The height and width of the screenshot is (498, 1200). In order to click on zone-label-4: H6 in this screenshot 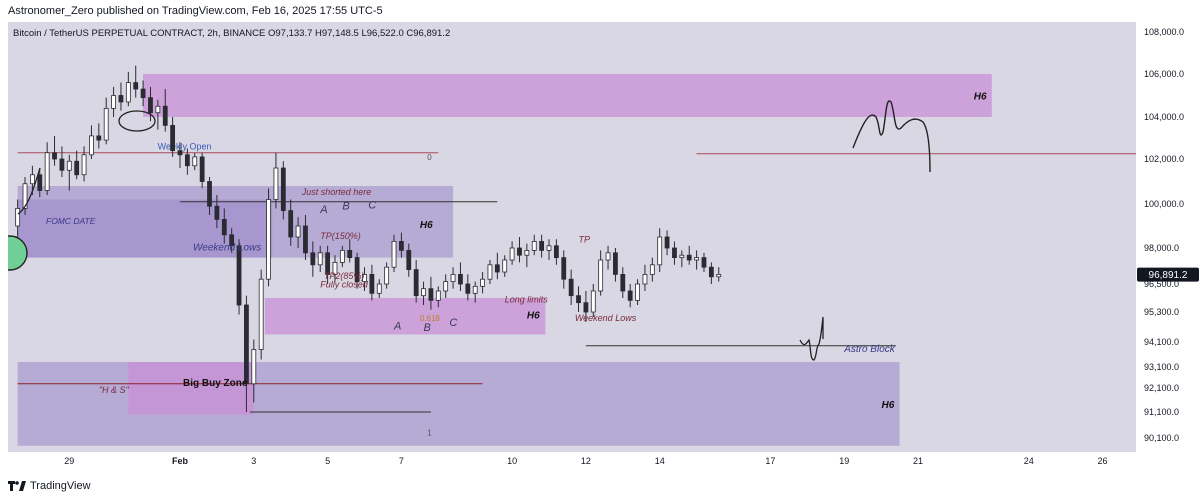, I will do `click(888, 405)`.